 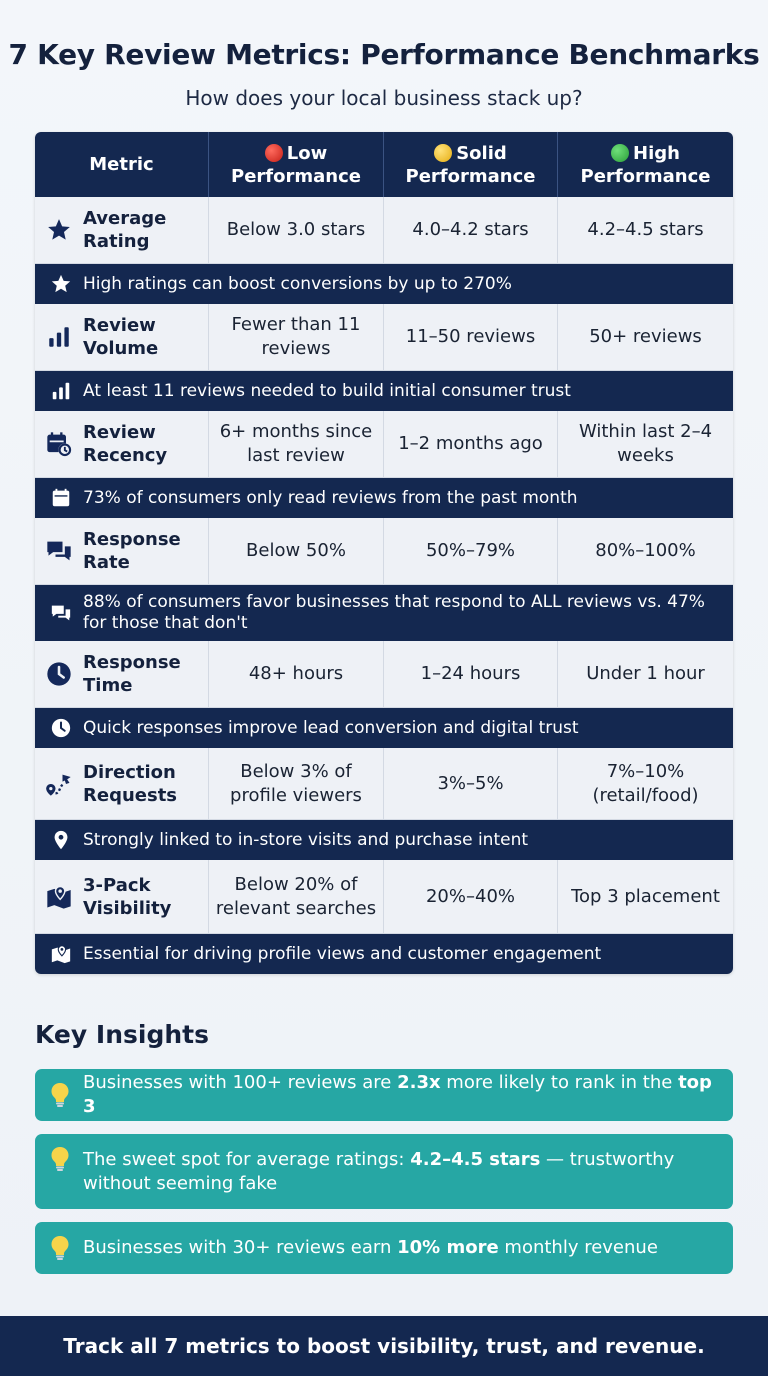 I want to click on solid-cell: 3%–5%, so click(x=471, y=783).